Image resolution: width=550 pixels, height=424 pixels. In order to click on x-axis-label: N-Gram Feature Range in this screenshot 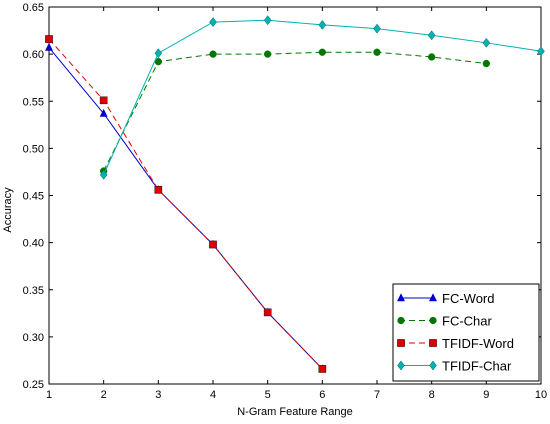, I will do `click(295, 412)`.